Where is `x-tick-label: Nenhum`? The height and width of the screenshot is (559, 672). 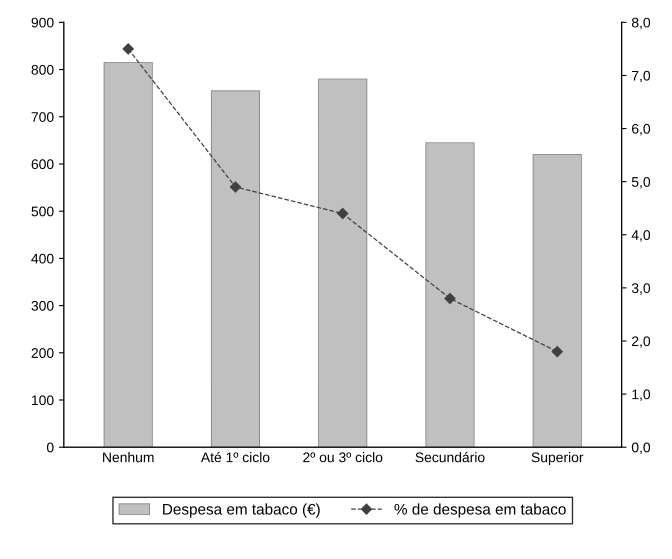 x-tick-label: Nenhum is located at coordinates (128, 457).